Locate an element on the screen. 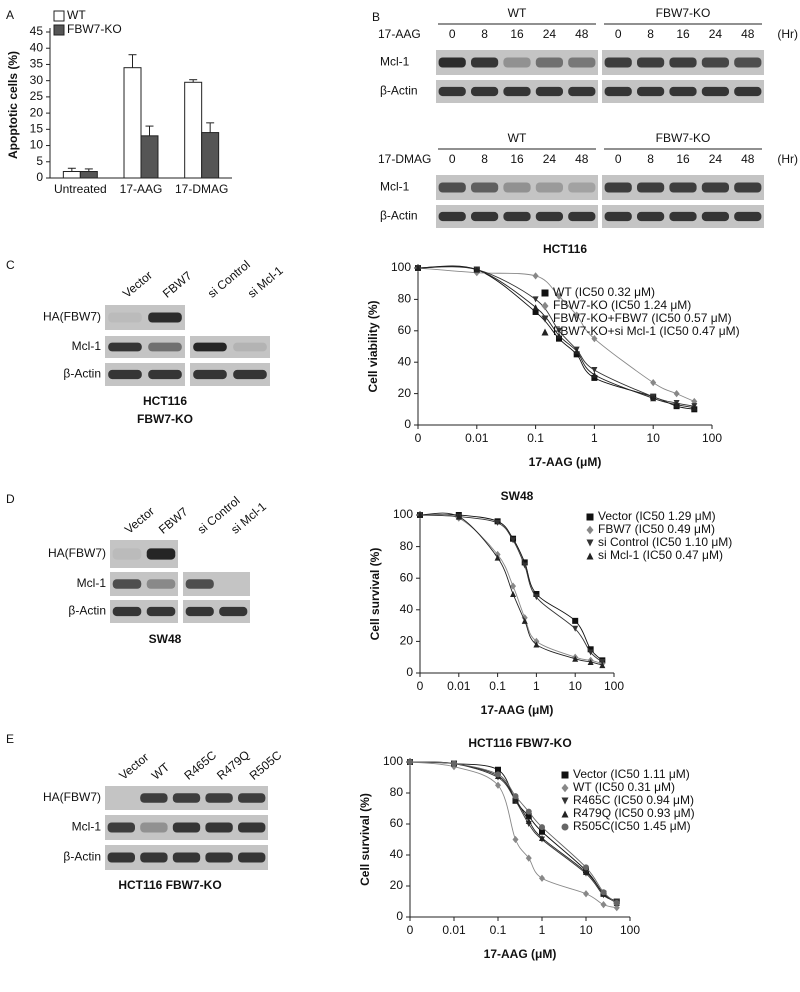 This screenshot has width=800, height=992. x-tick-label: 10 is located at coordinates (576, 686).